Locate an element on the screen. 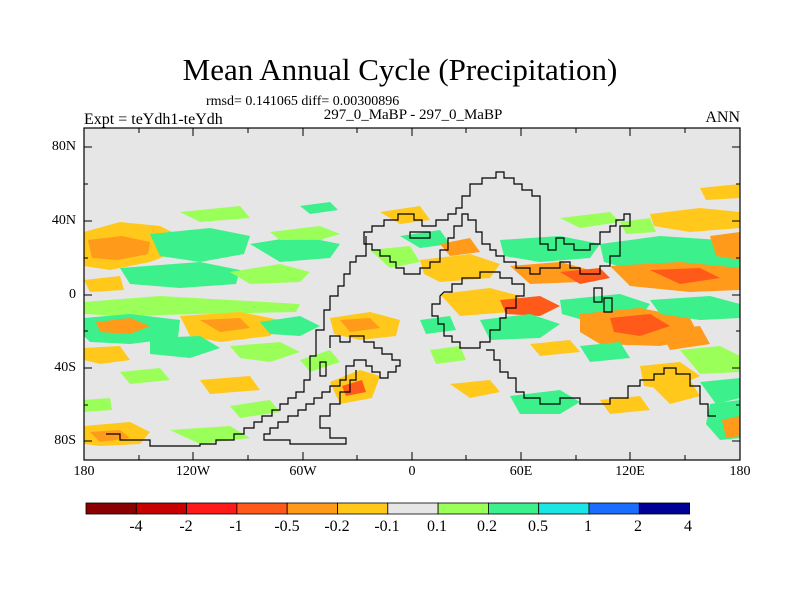 This screenshot has height=600, width=800. x-tick-label: 120W is located at coordinates (193, 471).